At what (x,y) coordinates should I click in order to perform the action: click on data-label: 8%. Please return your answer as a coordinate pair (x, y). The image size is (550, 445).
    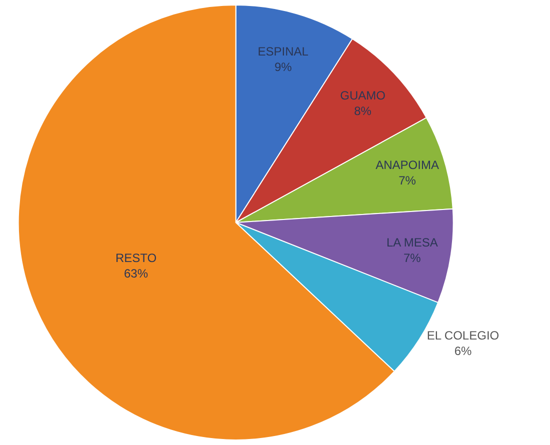
    Looking at the image, I should click on (363, 111).